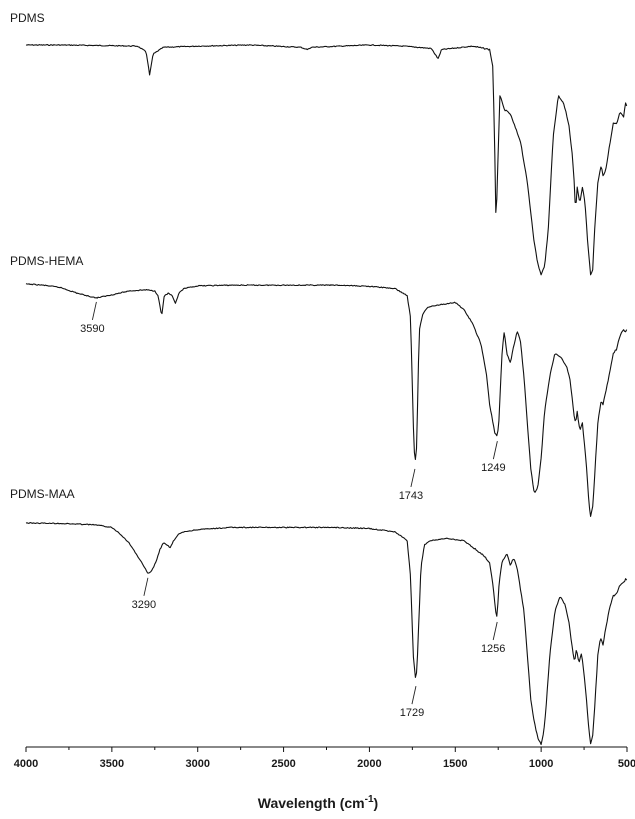 The height and width of the screenshot is (819, 635). I want to click on x-tick-label: 4000, so click(26, 764).